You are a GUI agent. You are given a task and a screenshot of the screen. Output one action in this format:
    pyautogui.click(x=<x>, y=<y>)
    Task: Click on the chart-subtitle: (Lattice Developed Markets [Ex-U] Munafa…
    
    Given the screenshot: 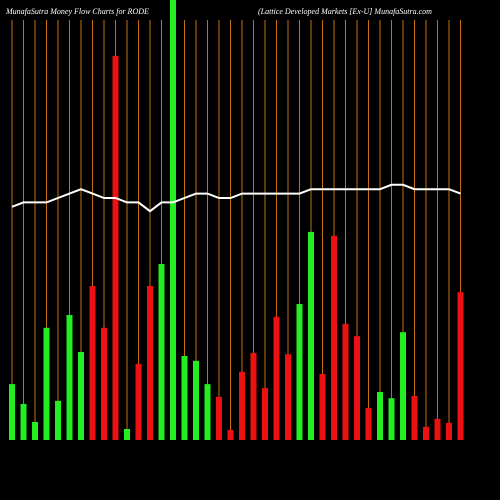 What is the action you would take?
    pyautogui.click(x=345, y=11)
    